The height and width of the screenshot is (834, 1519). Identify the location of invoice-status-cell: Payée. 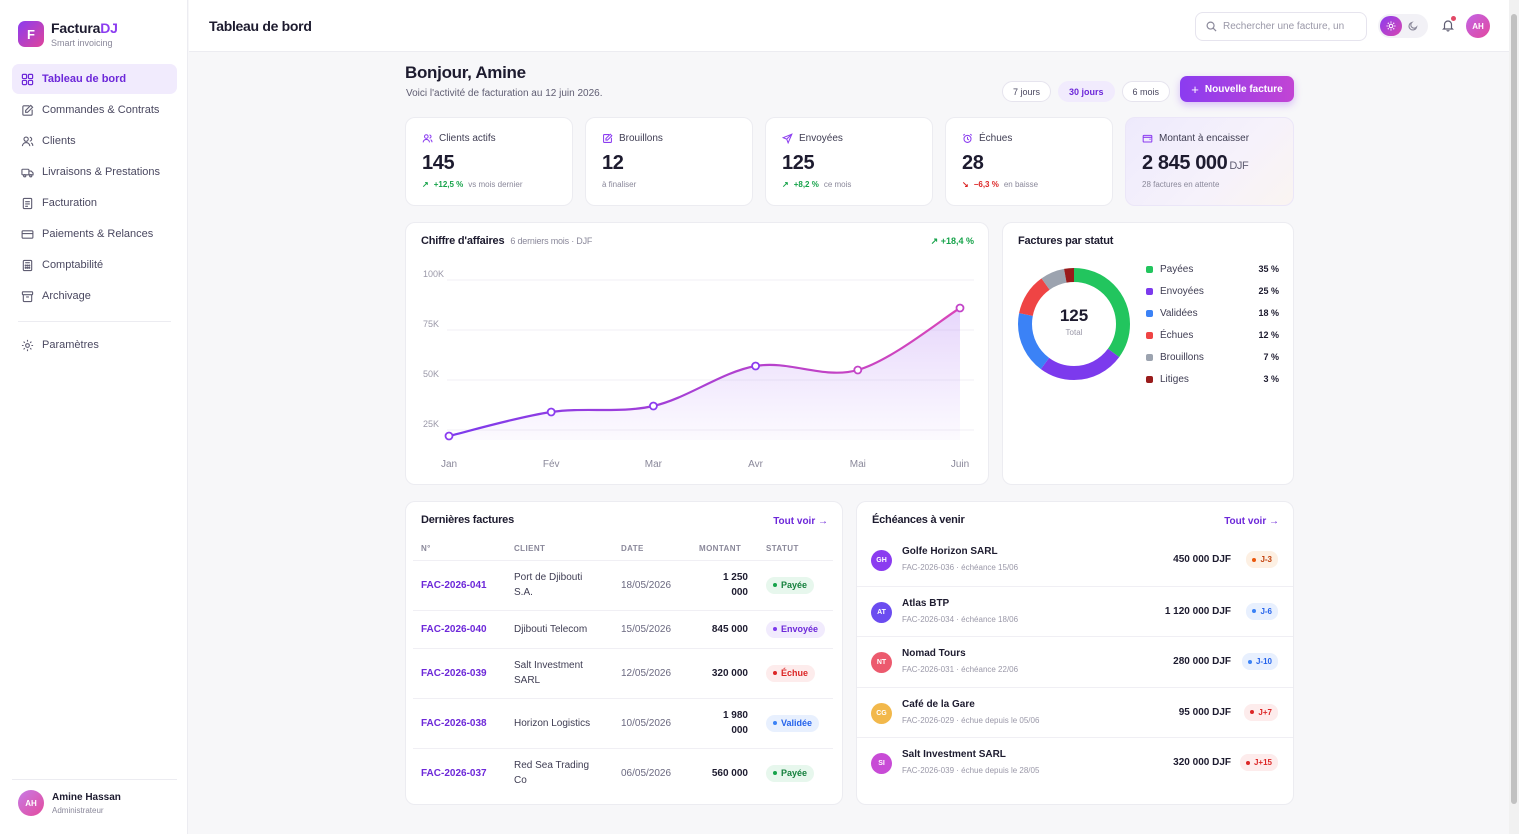
(795, 772).